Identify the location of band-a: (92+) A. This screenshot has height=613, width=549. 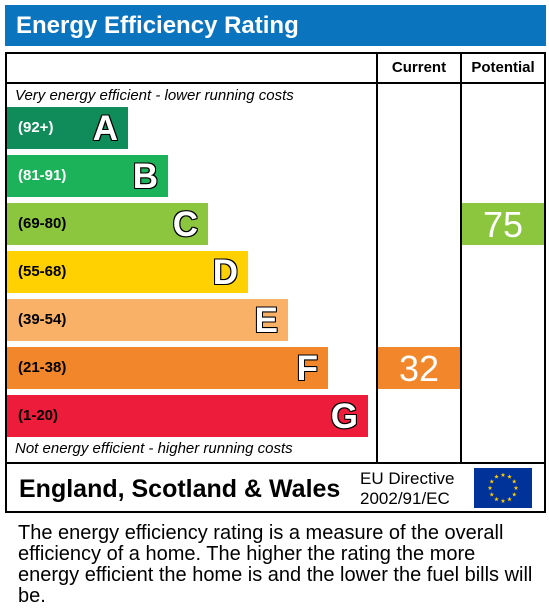
(67, 128).